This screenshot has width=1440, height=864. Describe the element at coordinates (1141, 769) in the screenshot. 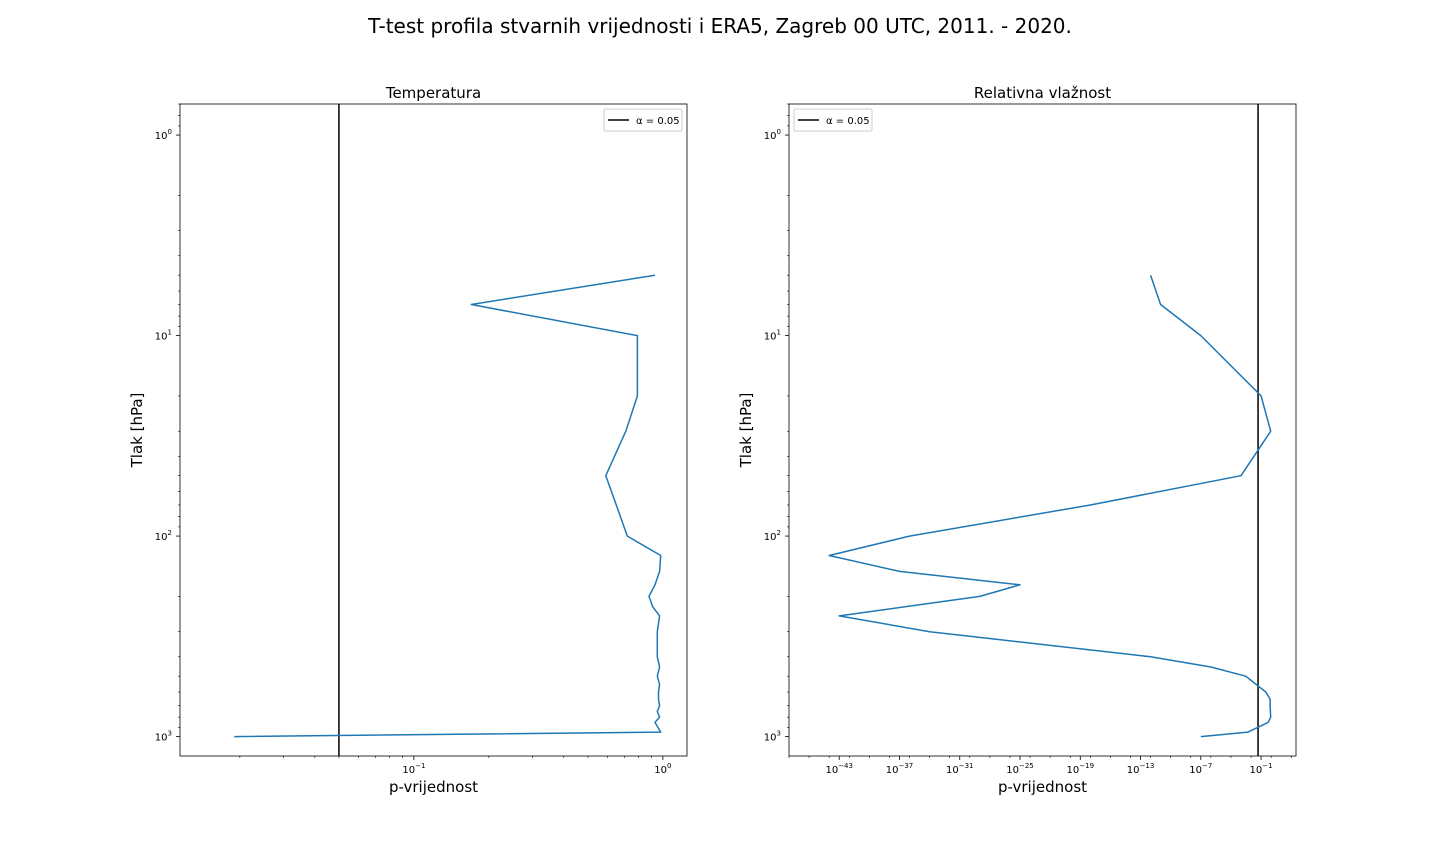

I see `x-tick-label: 10⁻¹³` at that location.